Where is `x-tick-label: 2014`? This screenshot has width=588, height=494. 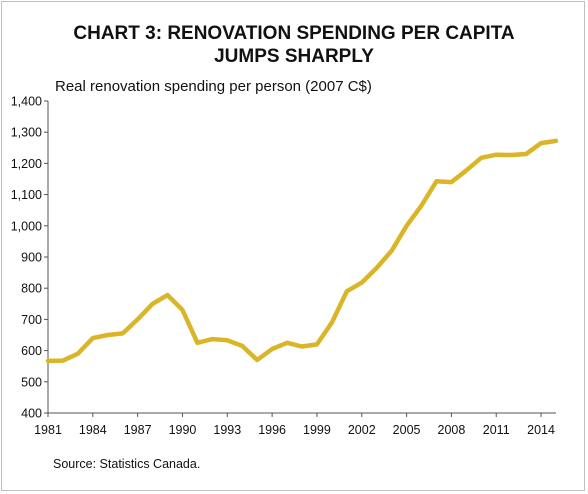 x-tick-label: 2014 is located at coordinates (541, 430).